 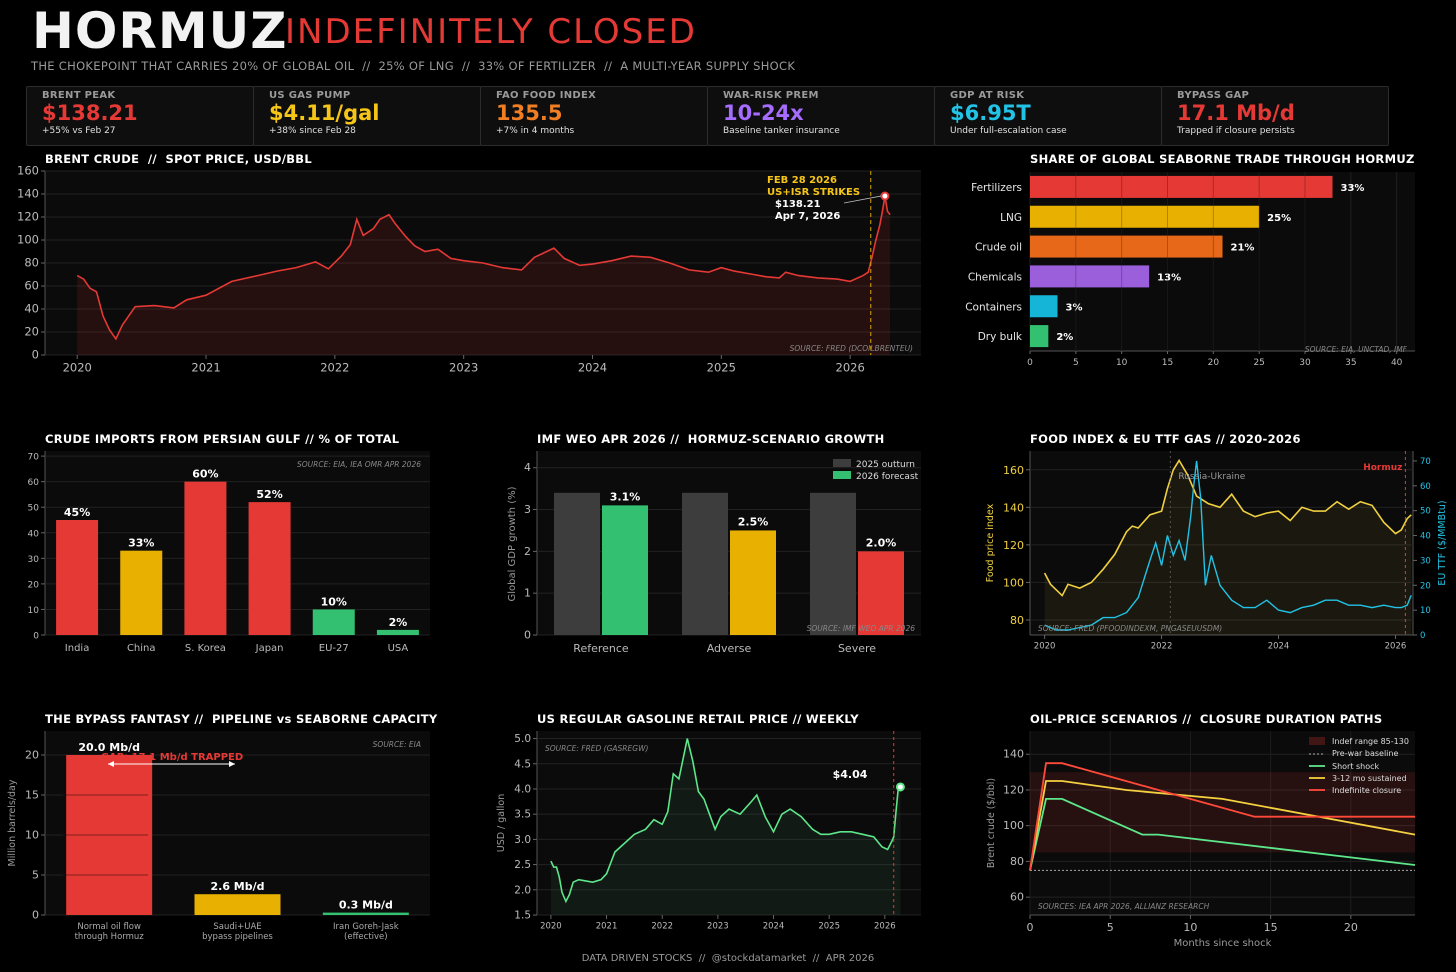 What do you see at coordinates (31, 309) in the screenshot?
I see `y-tick-label: 40` at bounding box center [31, 309].